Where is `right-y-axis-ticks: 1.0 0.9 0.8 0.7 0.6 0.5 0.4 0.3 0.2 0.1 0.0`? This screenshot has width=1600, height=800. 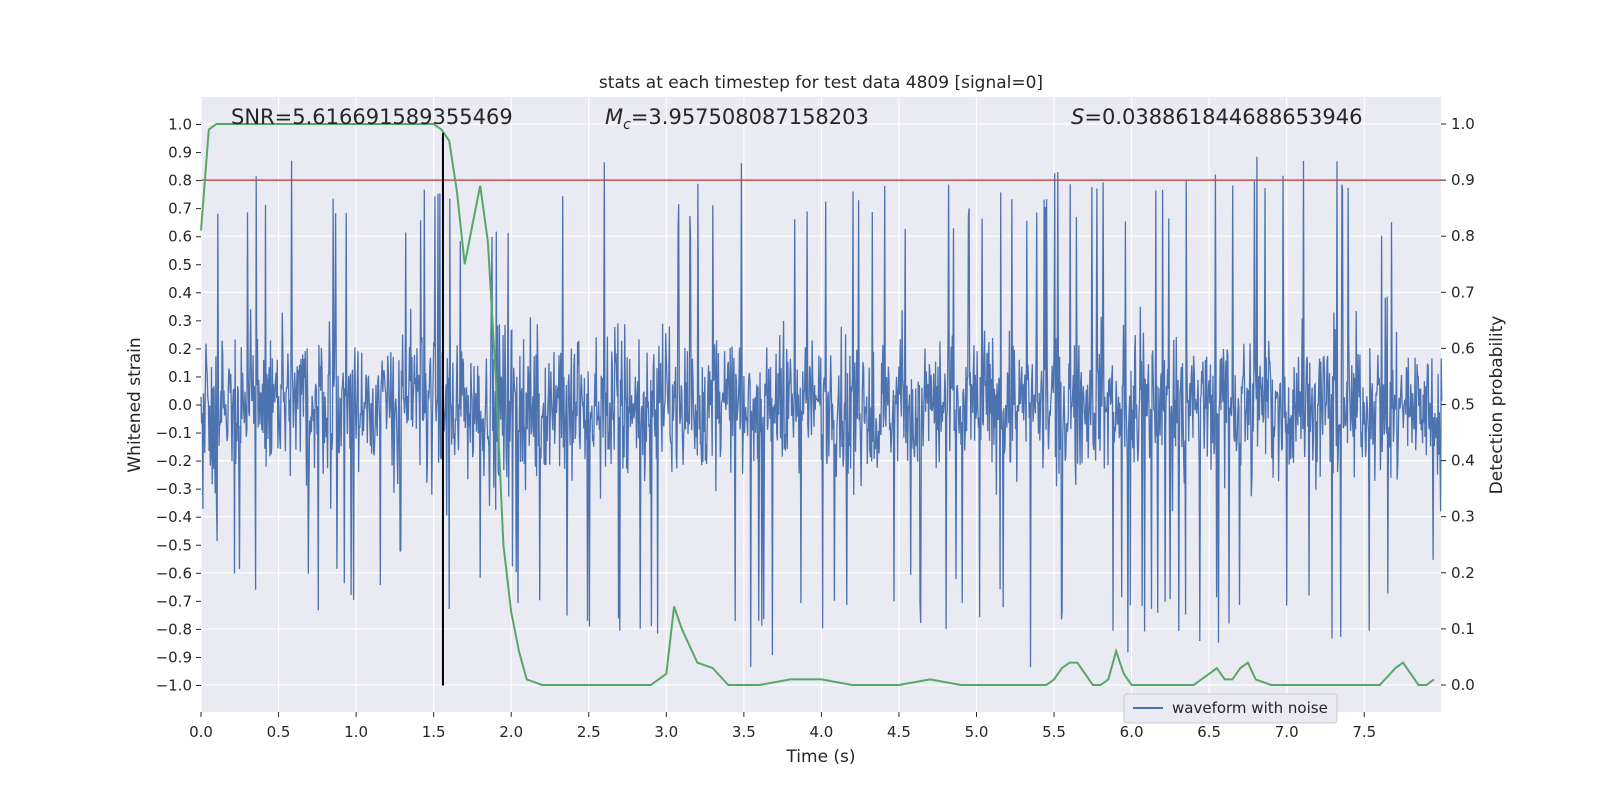
right-y-axis-ticks: 1.0 0.9 0.8 0.7 0.6 0.5 0.4 0.3 0.2 0.1 0.0 is located at coordinates (1458, 404).